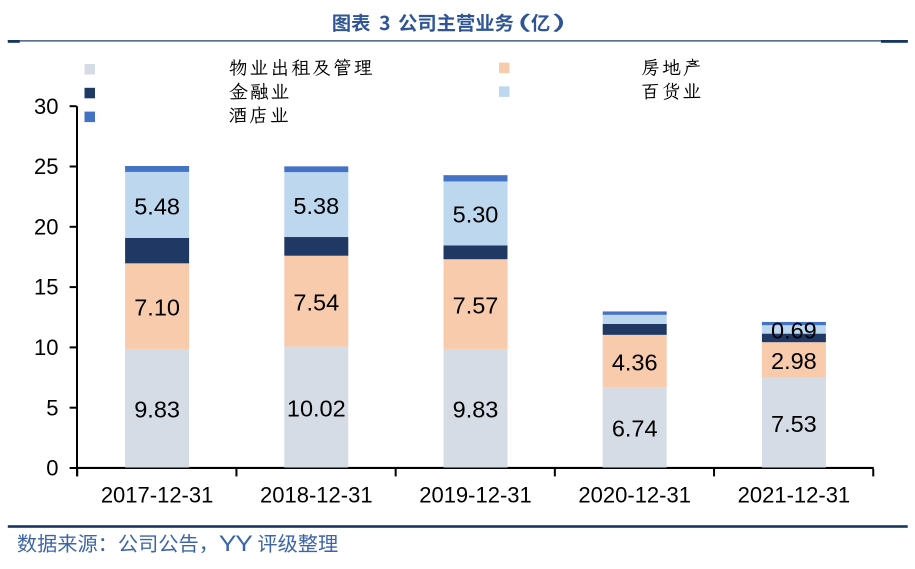 The width and height of the screenshot is (915, 569). I want to click on svg-text: 2017-12-31, so click(157, 494).